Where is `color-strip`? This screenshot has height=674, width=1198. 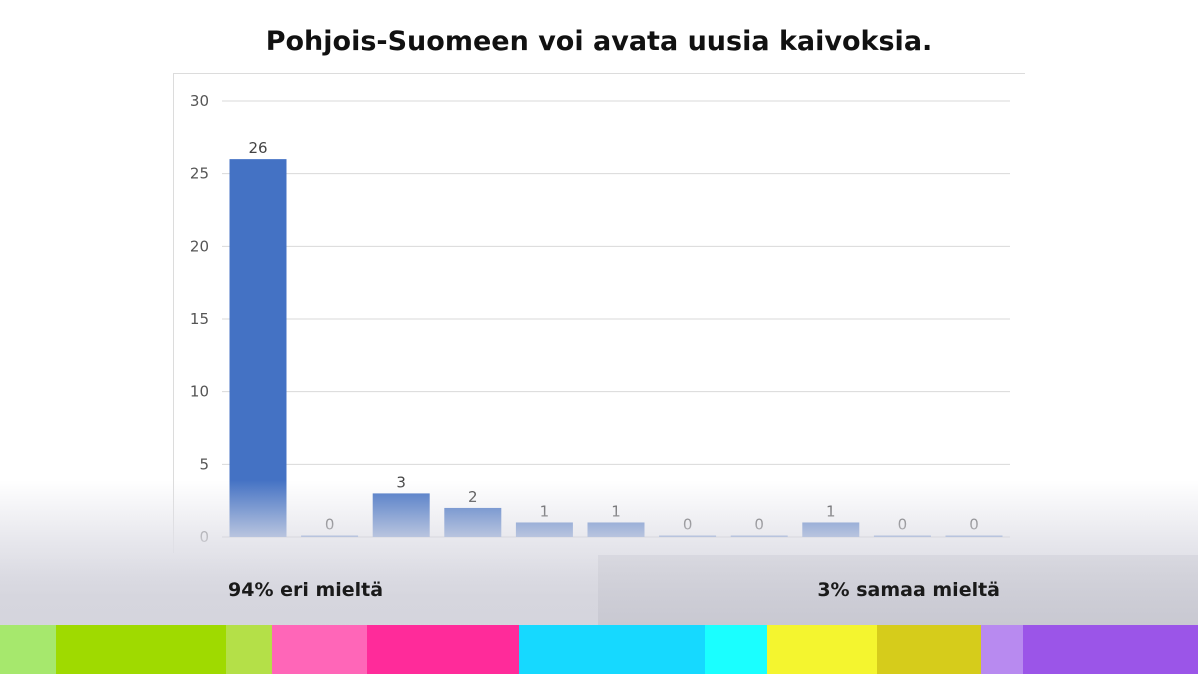 color-strip is located at coordinates (599, 649).